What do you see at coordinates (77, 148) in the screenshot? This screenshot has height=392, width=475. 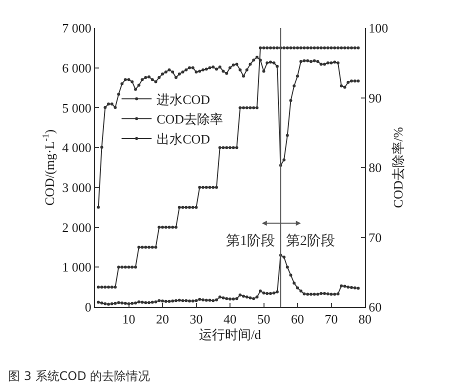 I see `y-tick-label: 4 000` at bounding box center [77, 148].